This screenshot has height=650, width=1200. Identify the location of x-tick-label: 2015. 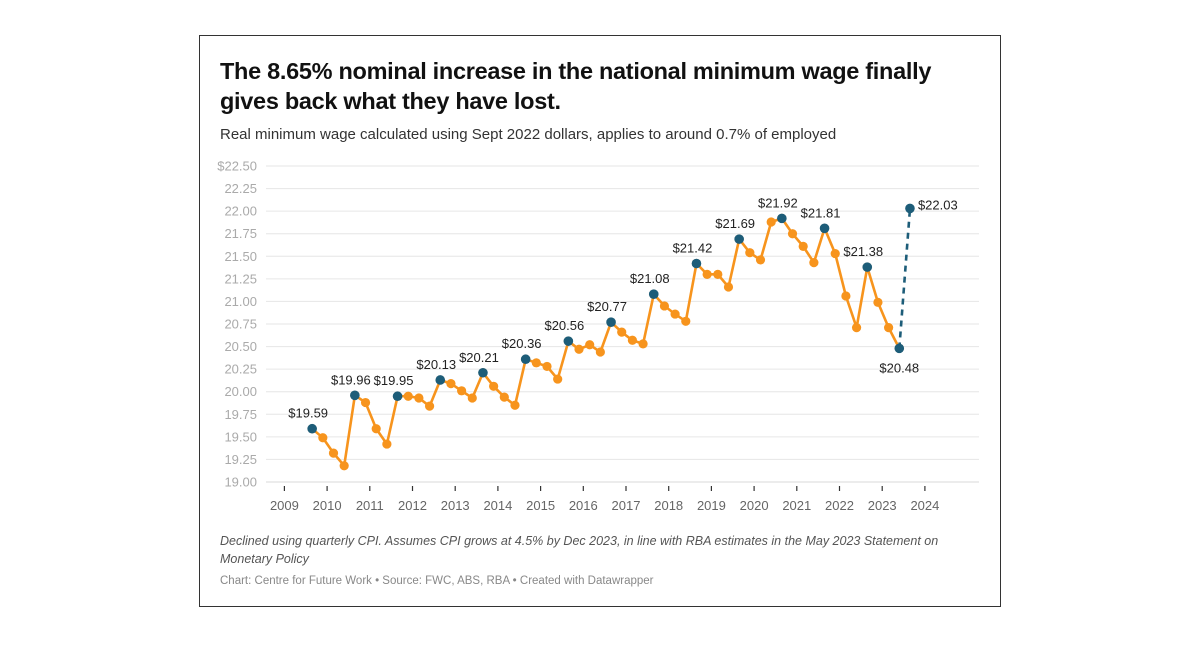
(540, 505).